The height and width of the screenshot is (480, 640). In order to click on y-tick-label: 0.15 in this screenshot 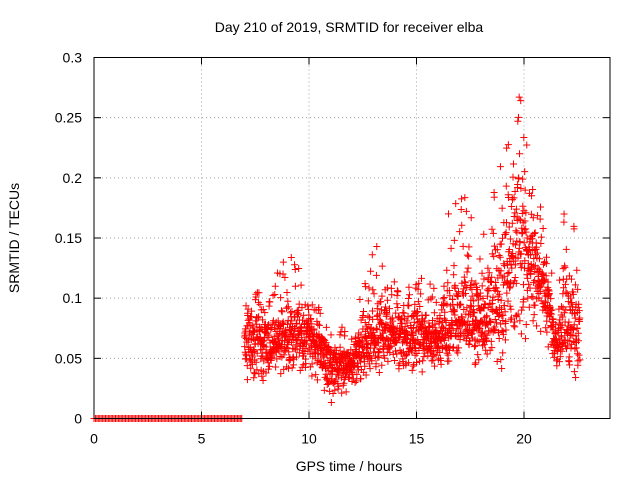, I will do `click(68, 238)`.